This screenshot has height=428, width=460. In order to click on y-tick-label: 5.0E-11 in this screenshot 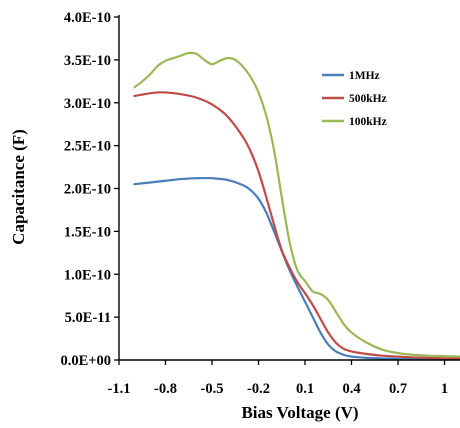, I will do `click(88, 318)`.